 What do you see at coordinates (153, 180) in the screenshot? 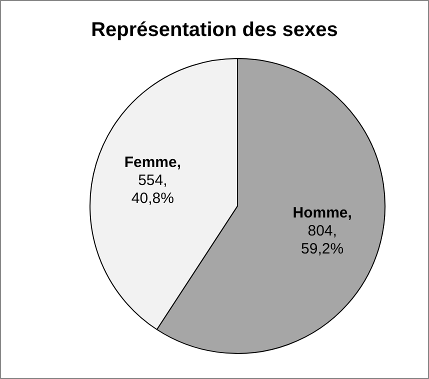
I see `slice-label: Femme, 554, 40,8%` at bounding box center [153, 180].